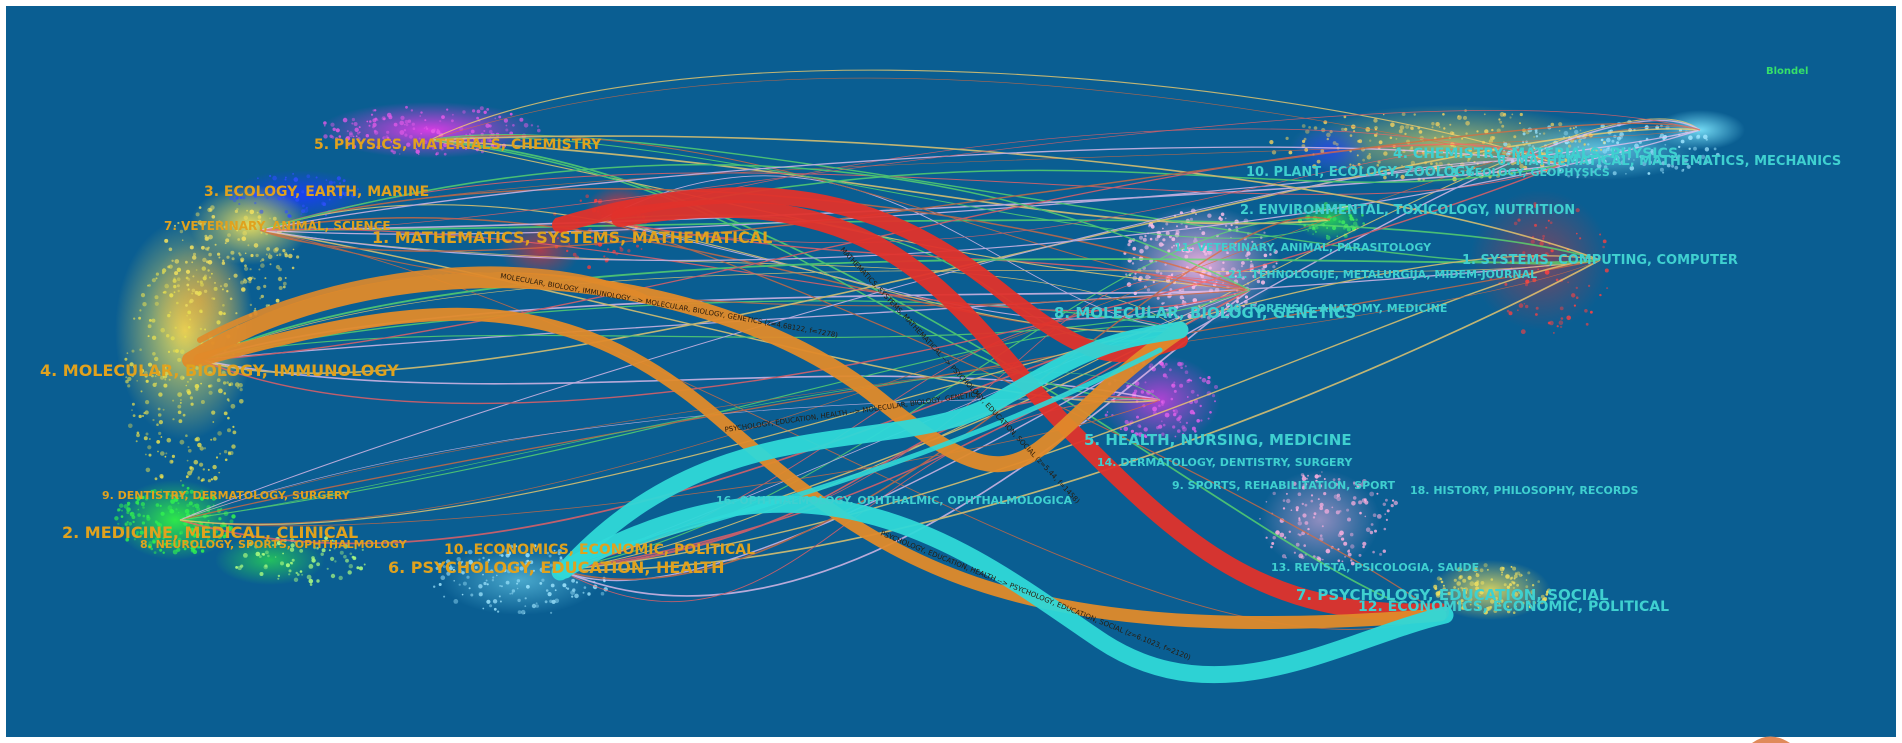  I want to click on right-label-health: 5. HEALTH, NURSING, MEDICINE, so click(1218, 440).